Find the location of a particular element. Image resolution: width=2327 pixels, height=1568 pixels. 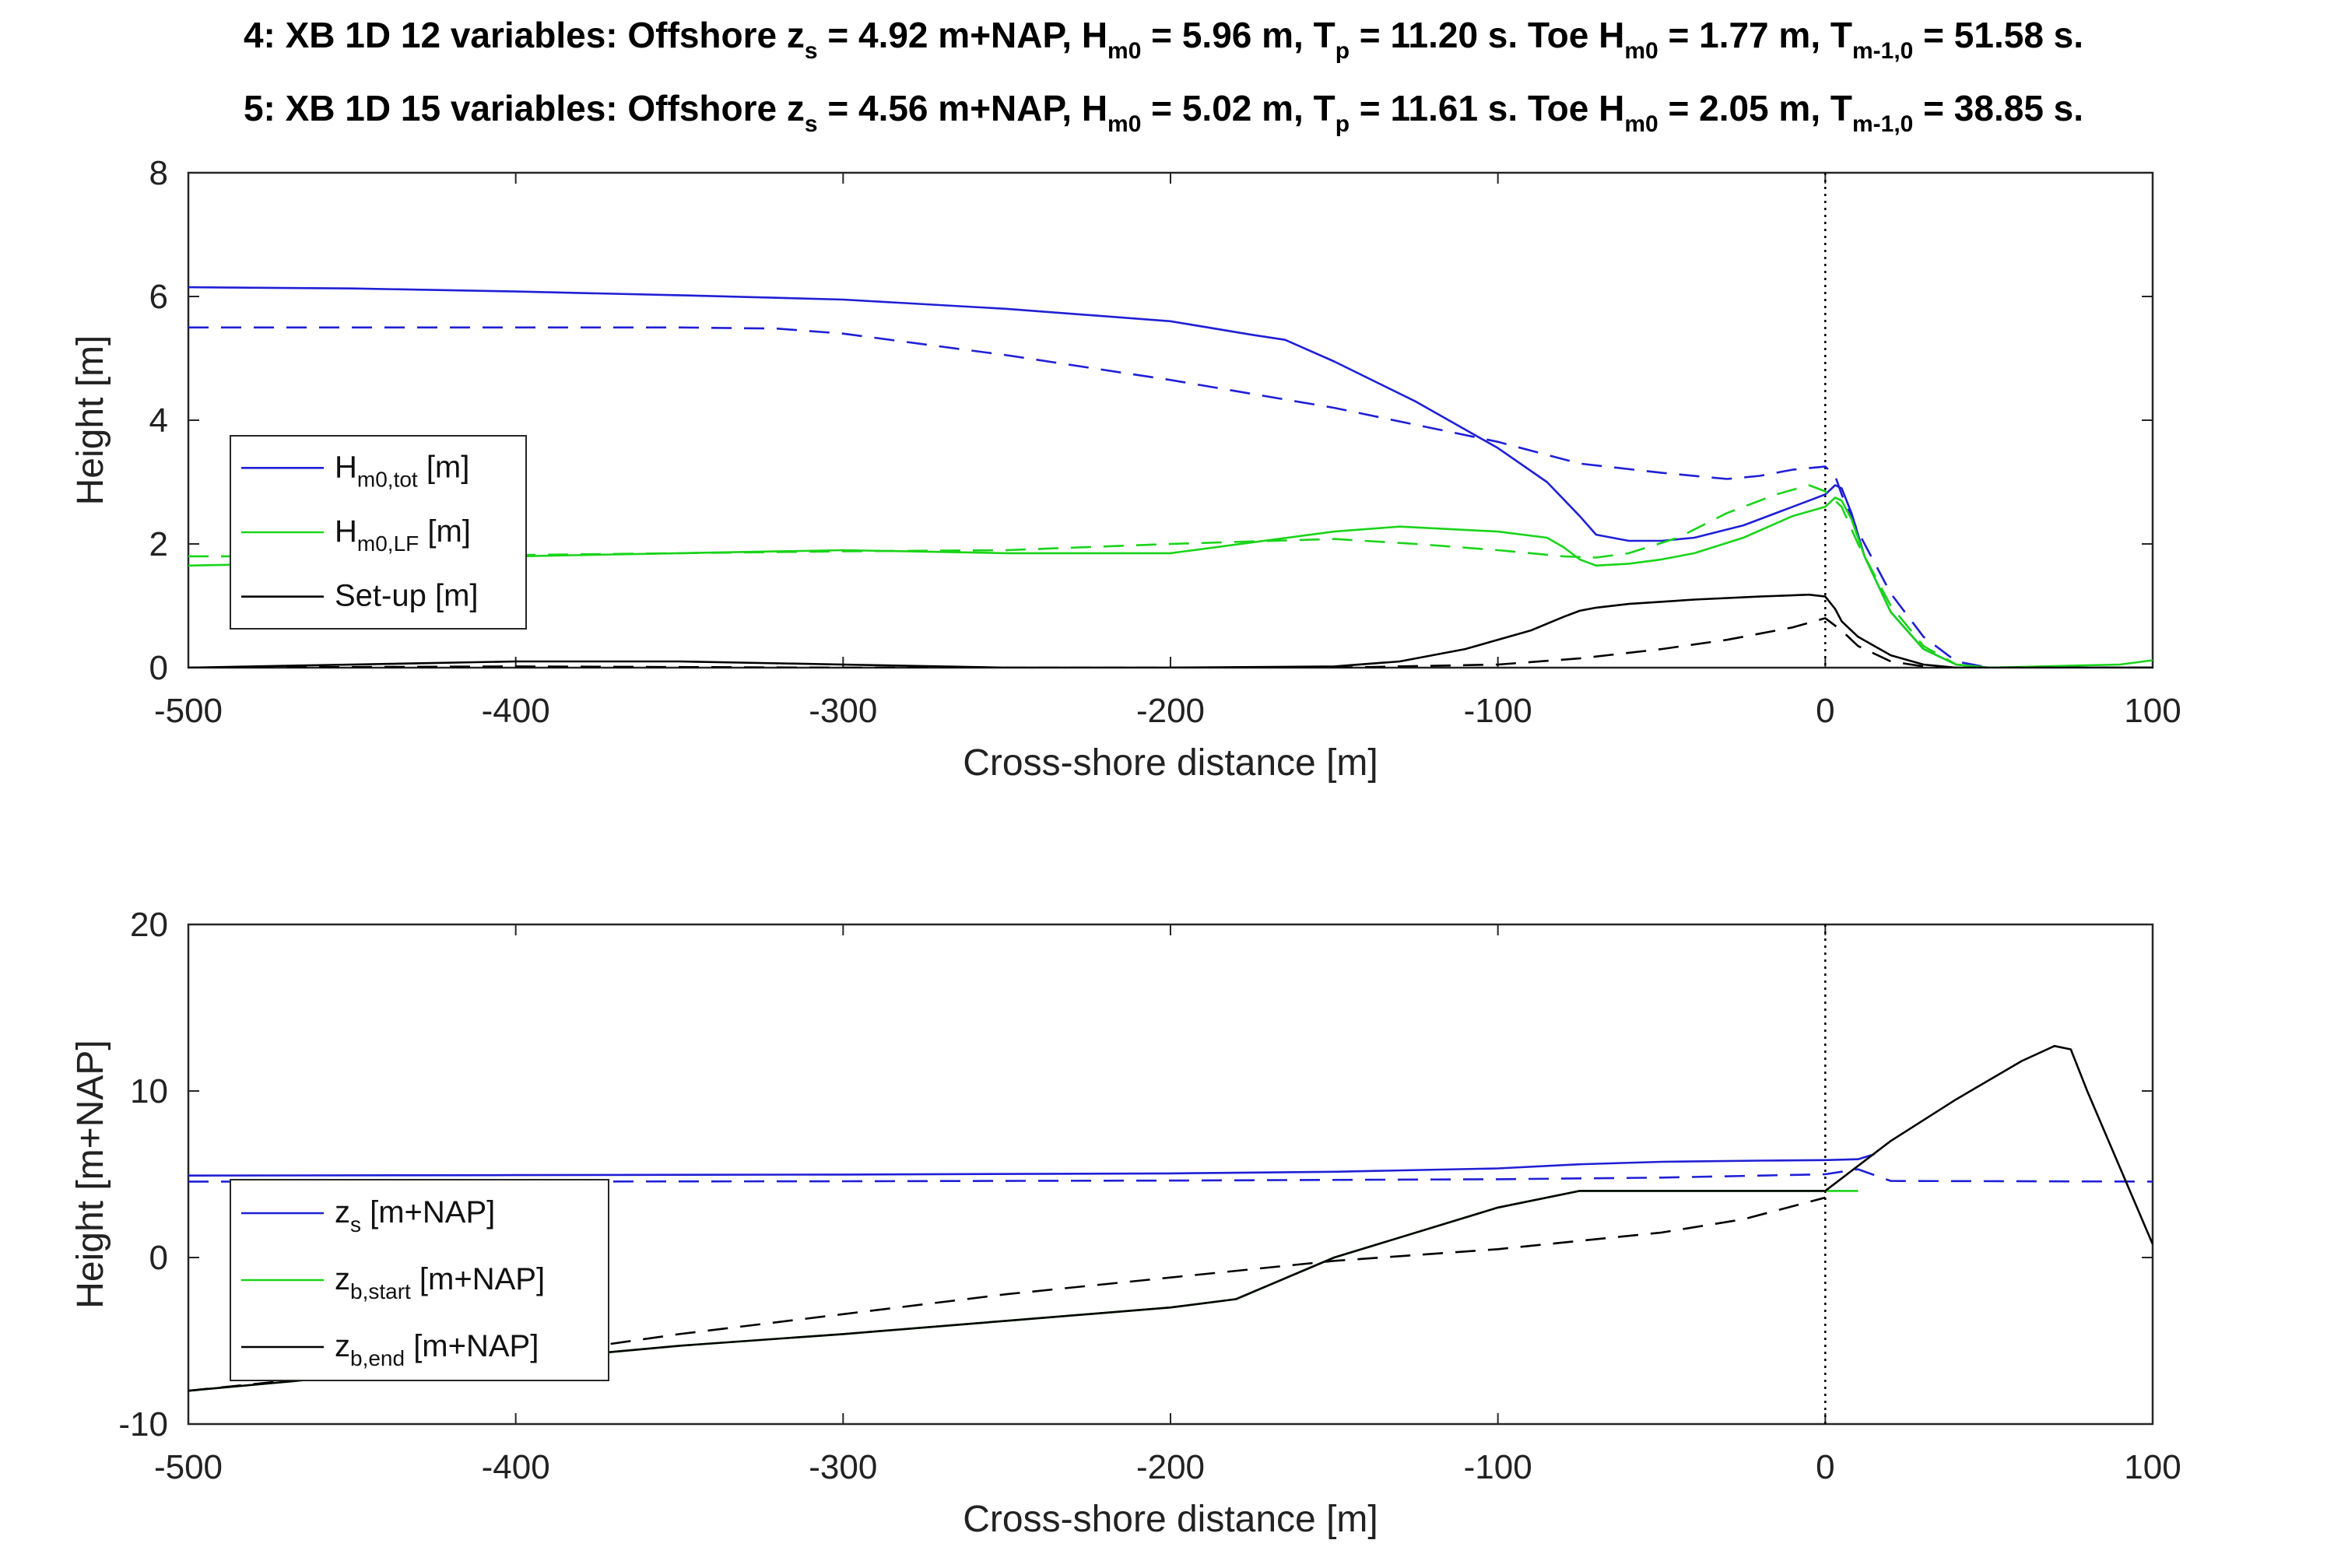

title2-zs-sub: s is located at coordinates (811, 124).